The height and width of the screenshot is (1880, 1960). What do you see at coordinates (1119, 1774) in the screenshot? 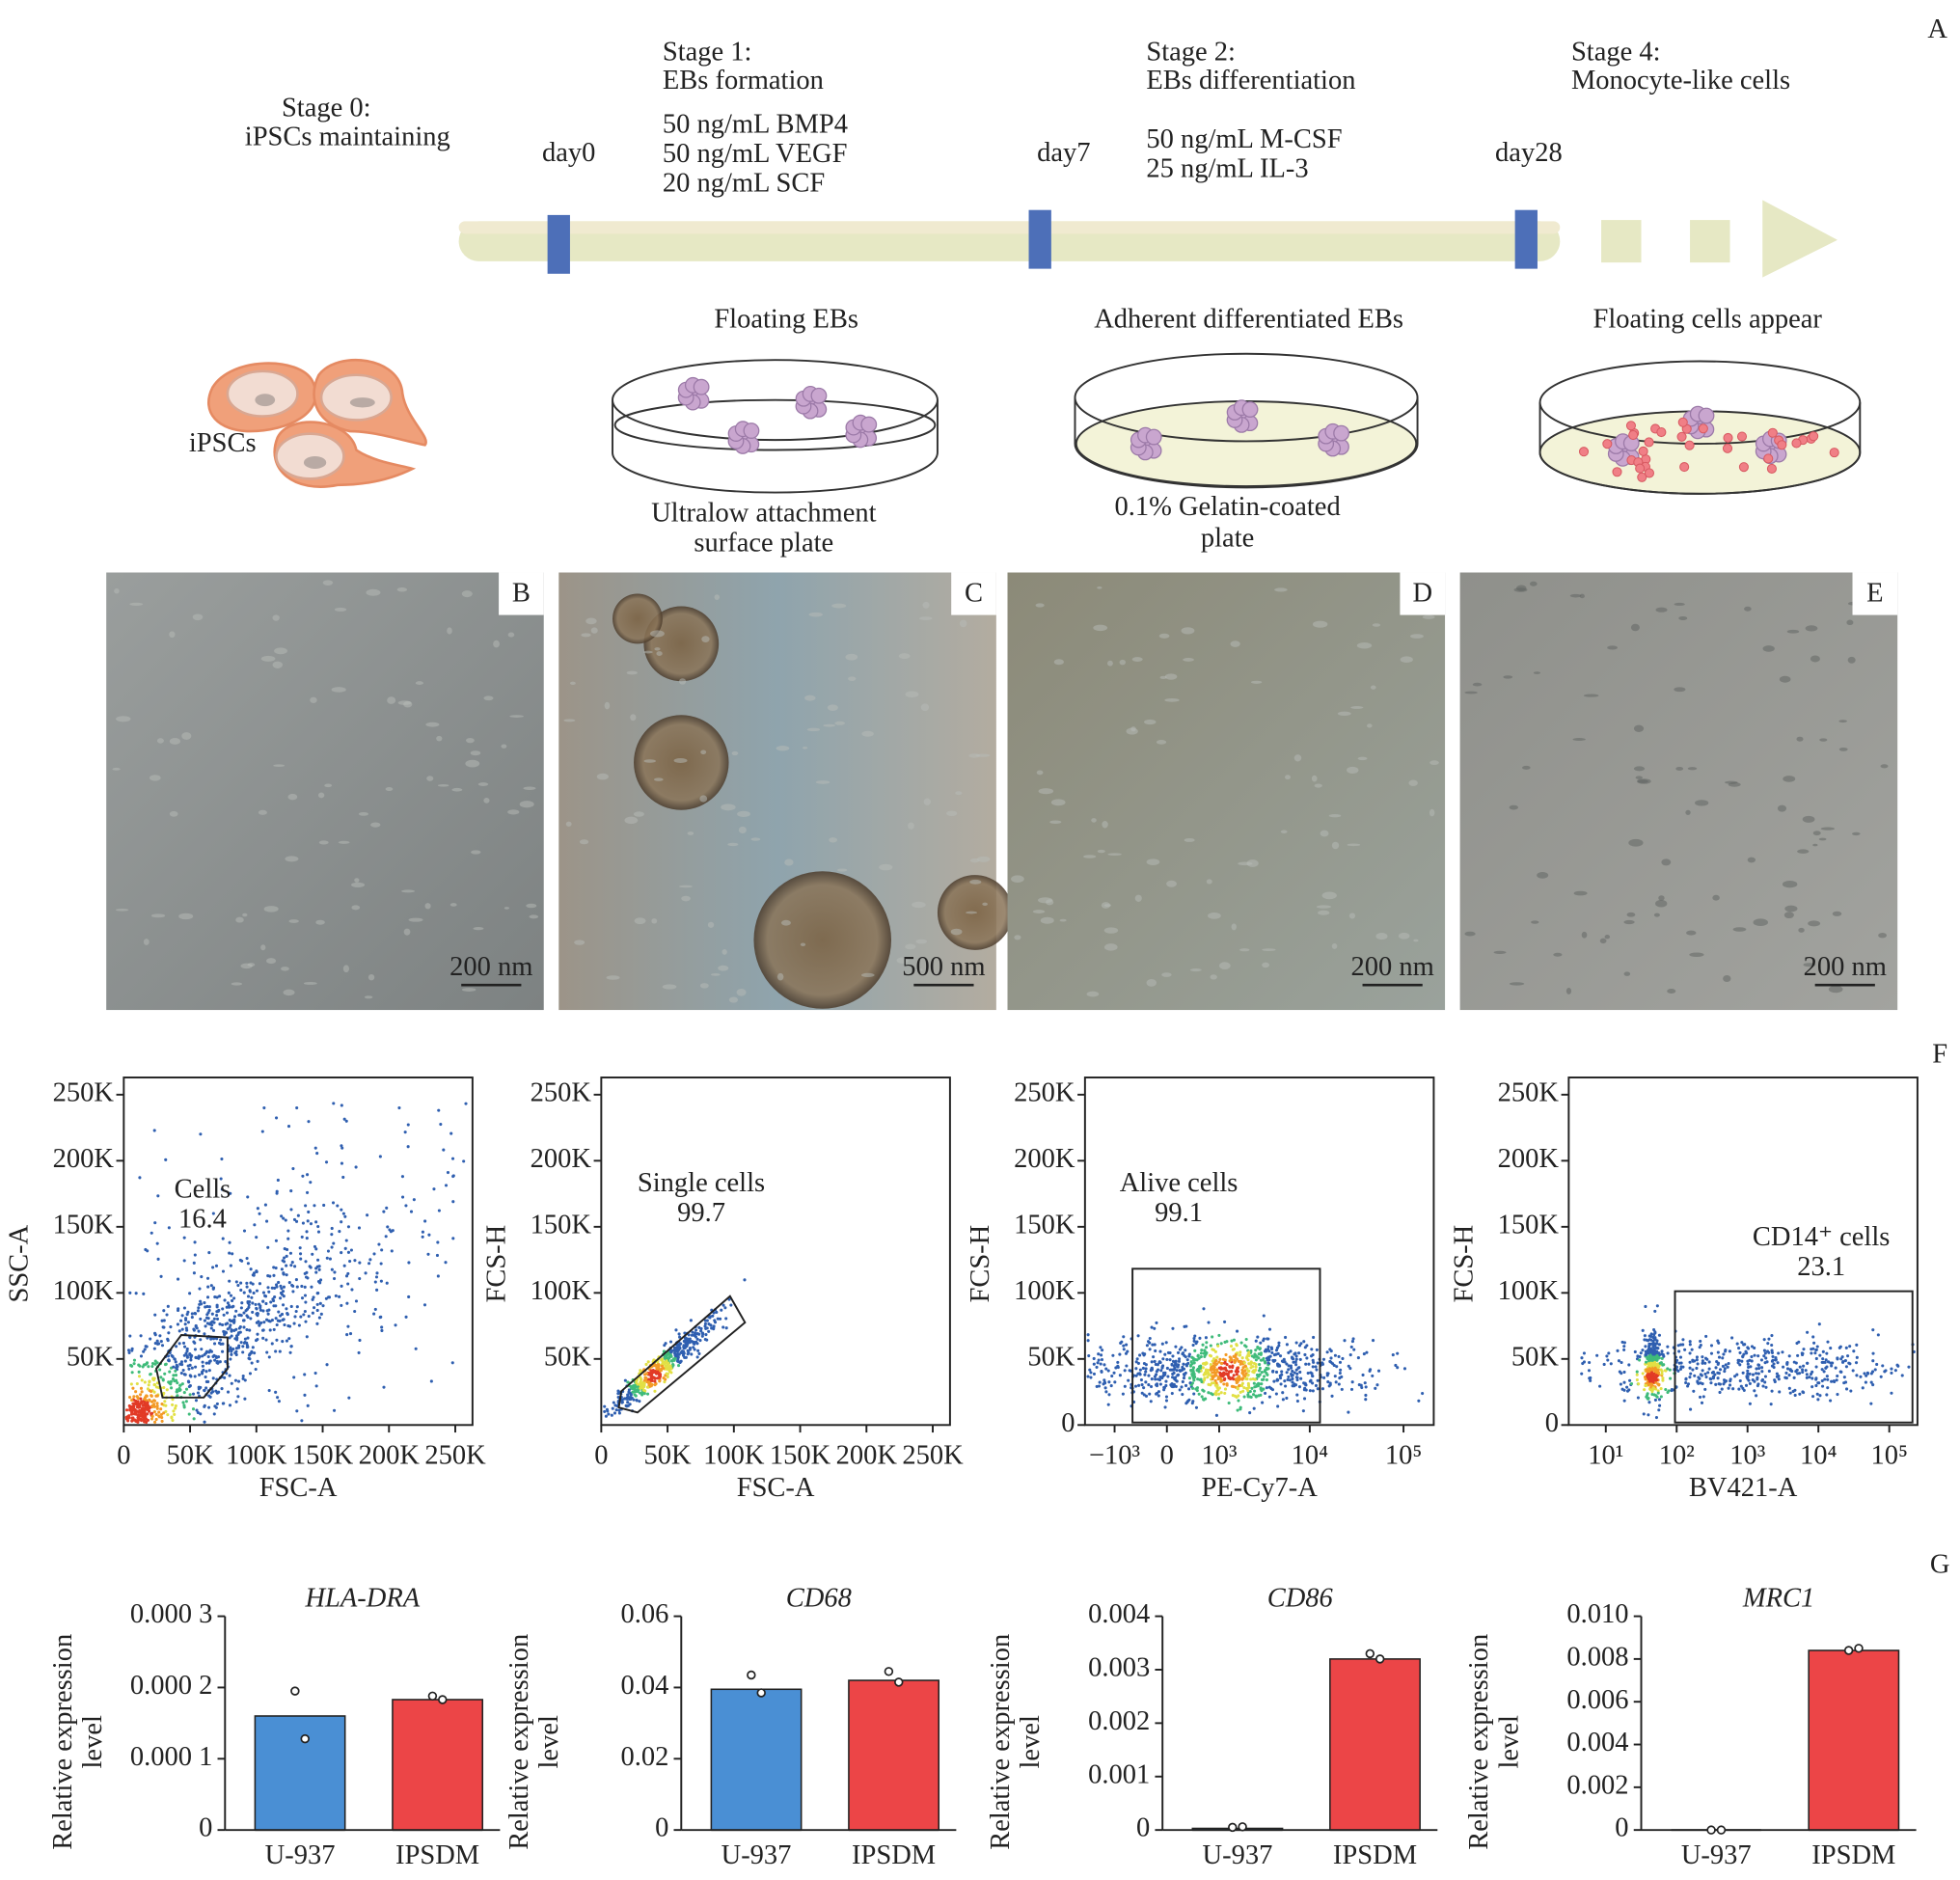
I see `y-tick-label: 0.001` at bounding box center [1119, 1774].